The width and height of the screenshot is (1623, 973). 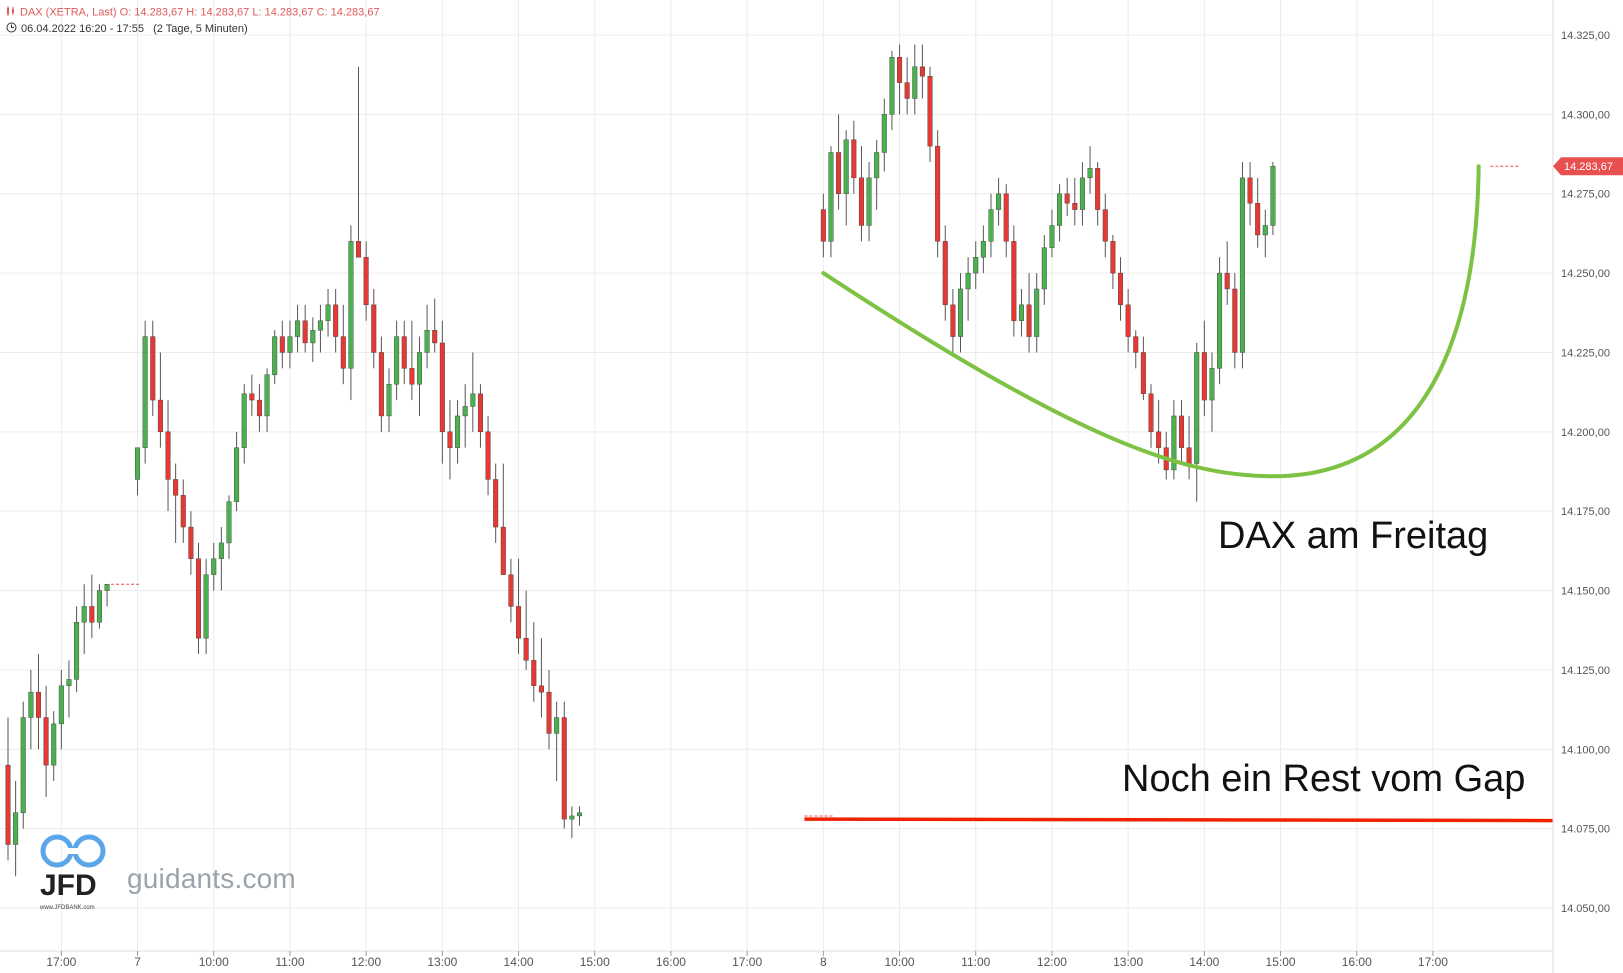 I want to click on y-tick-label: 14.075,00, so click(x=1585, y=830).